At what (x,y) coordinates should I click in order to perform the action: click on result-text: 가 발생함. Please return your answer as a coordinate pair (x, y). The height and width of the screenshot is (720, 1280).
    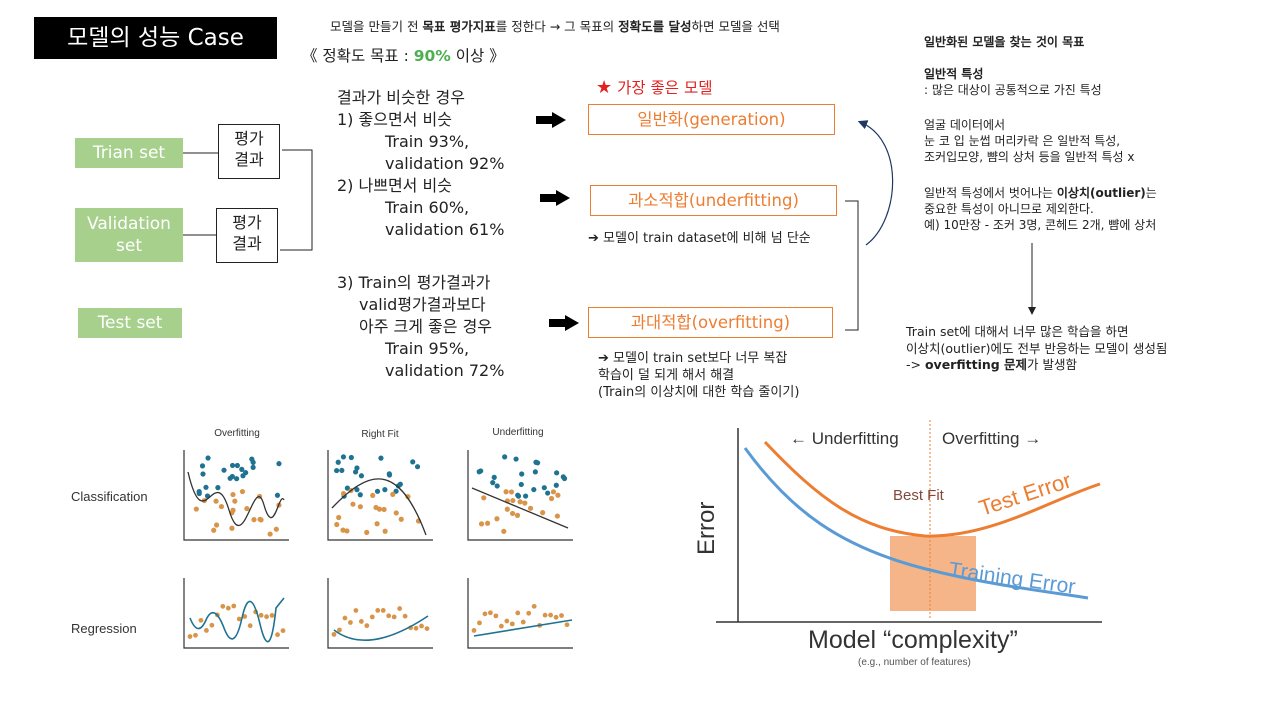
    Looking at the image, I should click on (1052, 364).